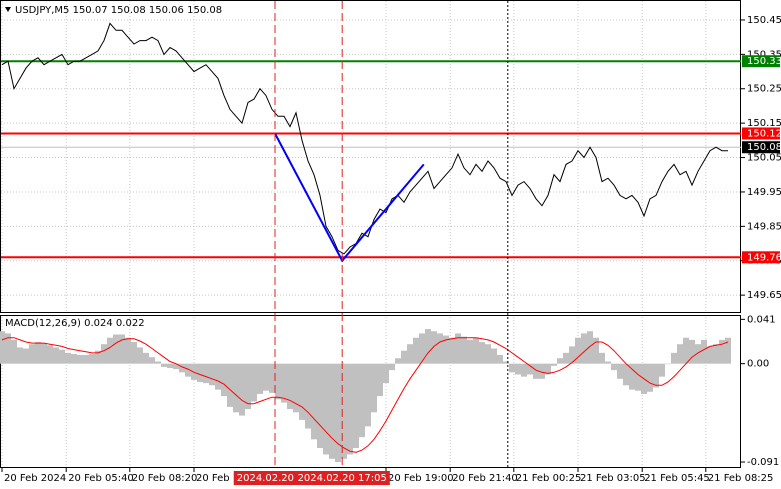 The height and width of the screenshot is (489, 781). What do you see at coordinates (549, 478) in the screenshot?
I see `x-tick-label: 21 Feb 00:25` at bounding box center [549, 478].